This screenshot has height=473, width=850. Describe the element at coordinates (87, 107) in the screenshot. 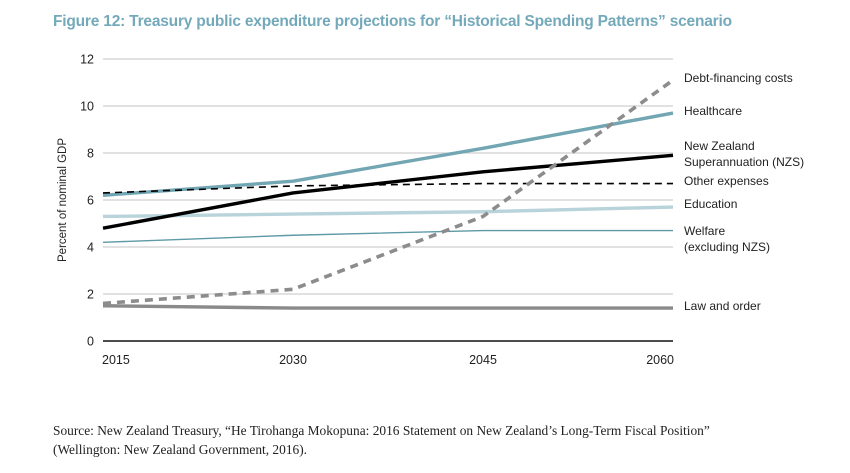

I see `y-tick-label: 10` at that location.